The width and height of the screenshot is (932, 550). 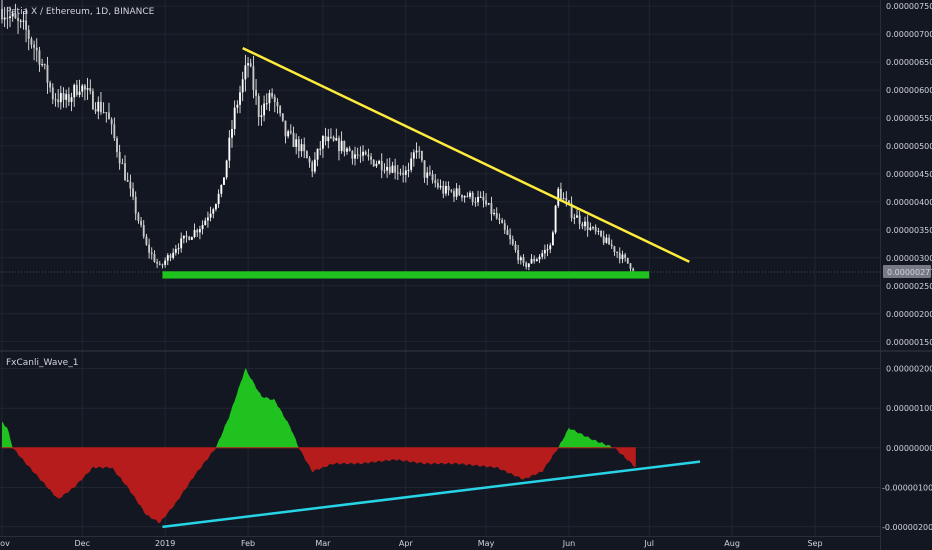 I want to click on last-price-label: 0.00000277, so click(x=909, y=272).